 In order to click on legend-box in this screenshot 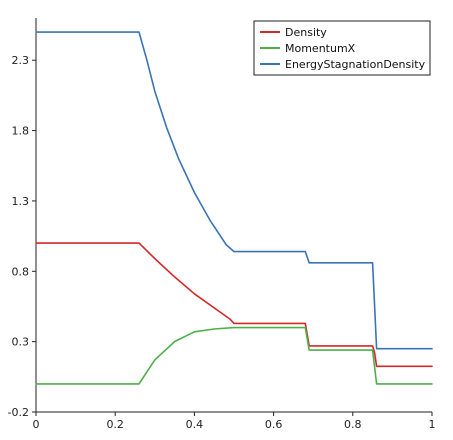, I will do `click(342, 48)`.